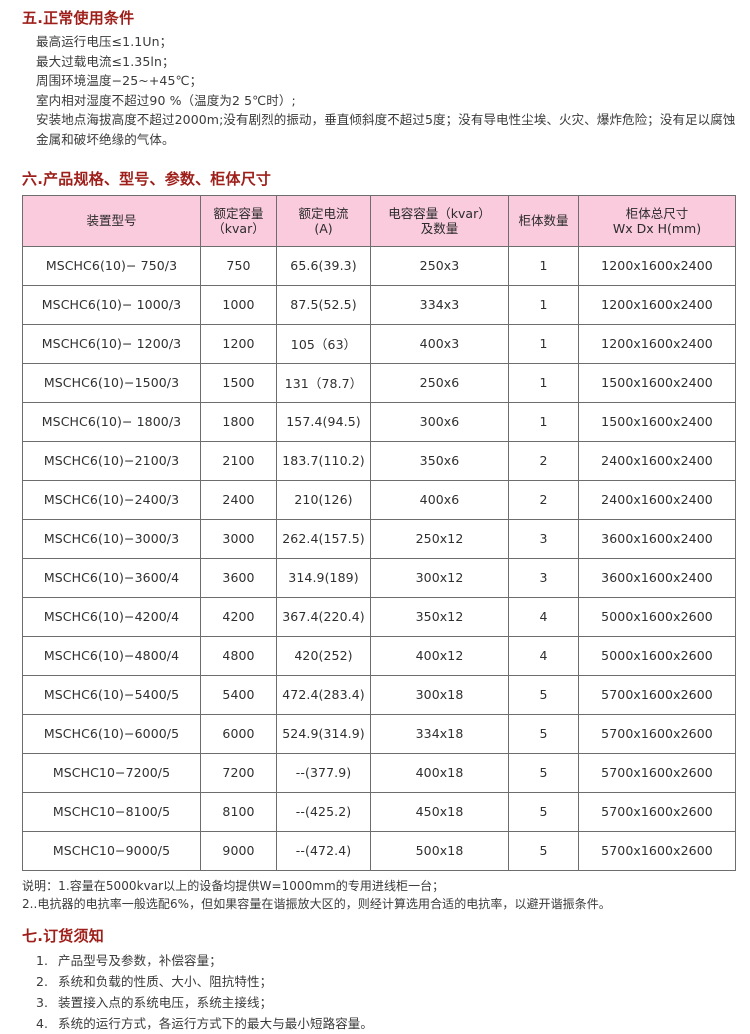  Describe the element at coordinates (111, 382) in the screenshot. I see `cell-model: MSCHC6(10)−1500/3` at that location.